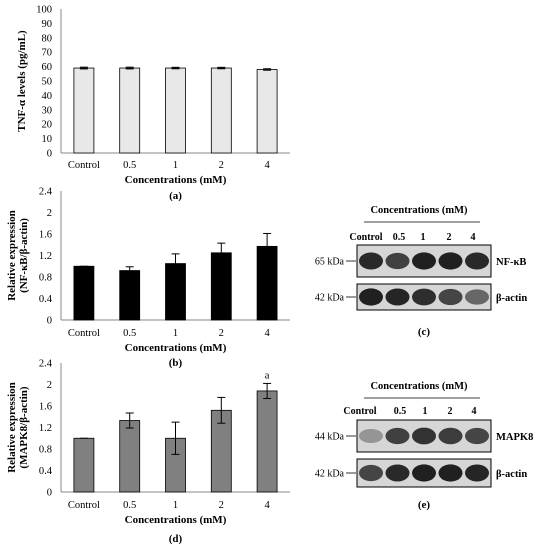 The height and width of the screenshot is (550, 539). What do you see at coordinates (176, 539) in the screenshot?
I see `panel-label: (d)` at bounding box center [176, 539].